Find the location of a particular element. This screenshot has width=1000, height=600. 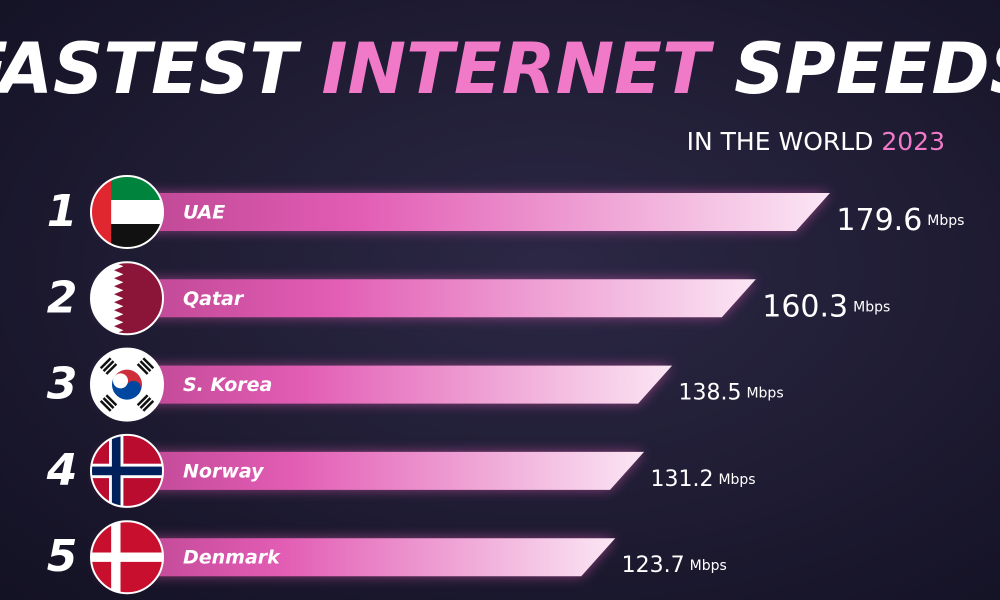

title-word: FASTEST is located at coordinates (151, 69).